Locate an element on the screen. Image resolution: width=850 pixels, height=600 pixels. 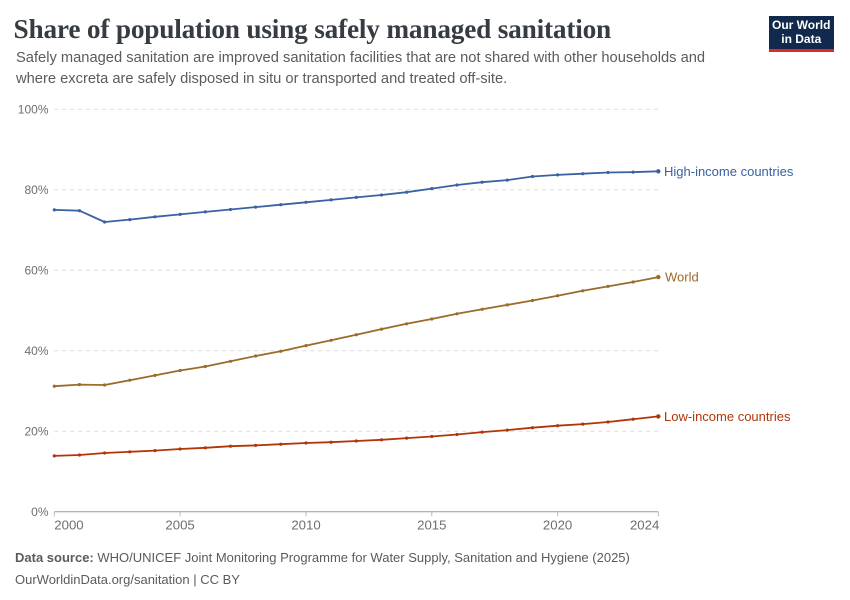
svg-text: 2015 is located at coordinates (431, 525).